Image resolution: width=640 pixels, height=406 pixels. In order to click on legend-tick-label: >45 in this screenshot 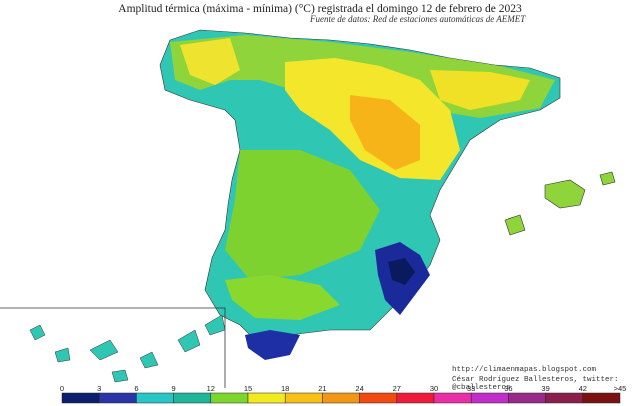, I will do `click(620, 388)`.